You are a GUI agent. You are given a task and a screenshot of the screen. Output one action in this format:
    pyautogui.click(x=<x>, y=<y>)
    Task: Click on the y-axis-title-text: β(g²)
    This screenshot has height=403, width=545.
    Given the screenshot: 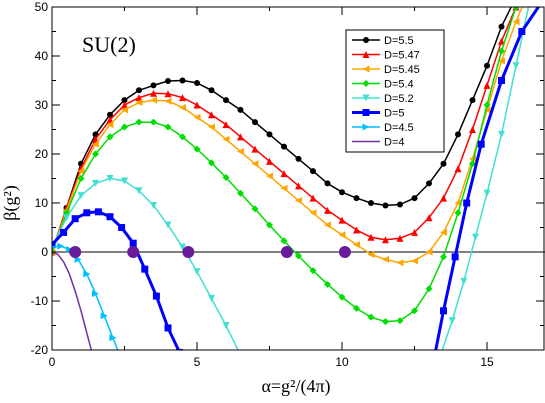 What is the action you would take?
    pyautogui.click(x=10, y=203)
    